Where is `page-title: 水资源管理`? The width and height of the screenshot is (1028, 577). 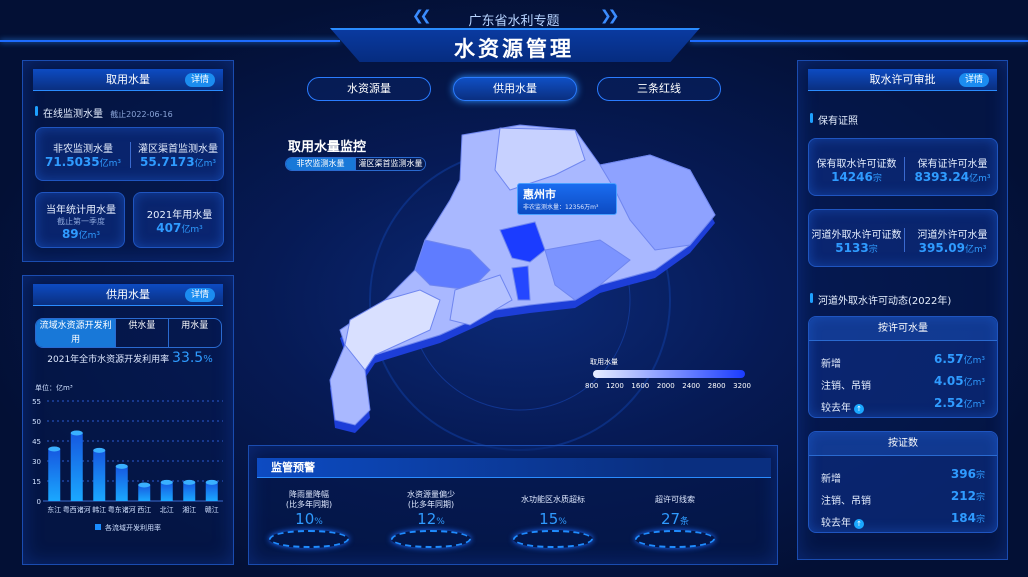
page-title: 水资源管理 is located at coordinates (514, 49).